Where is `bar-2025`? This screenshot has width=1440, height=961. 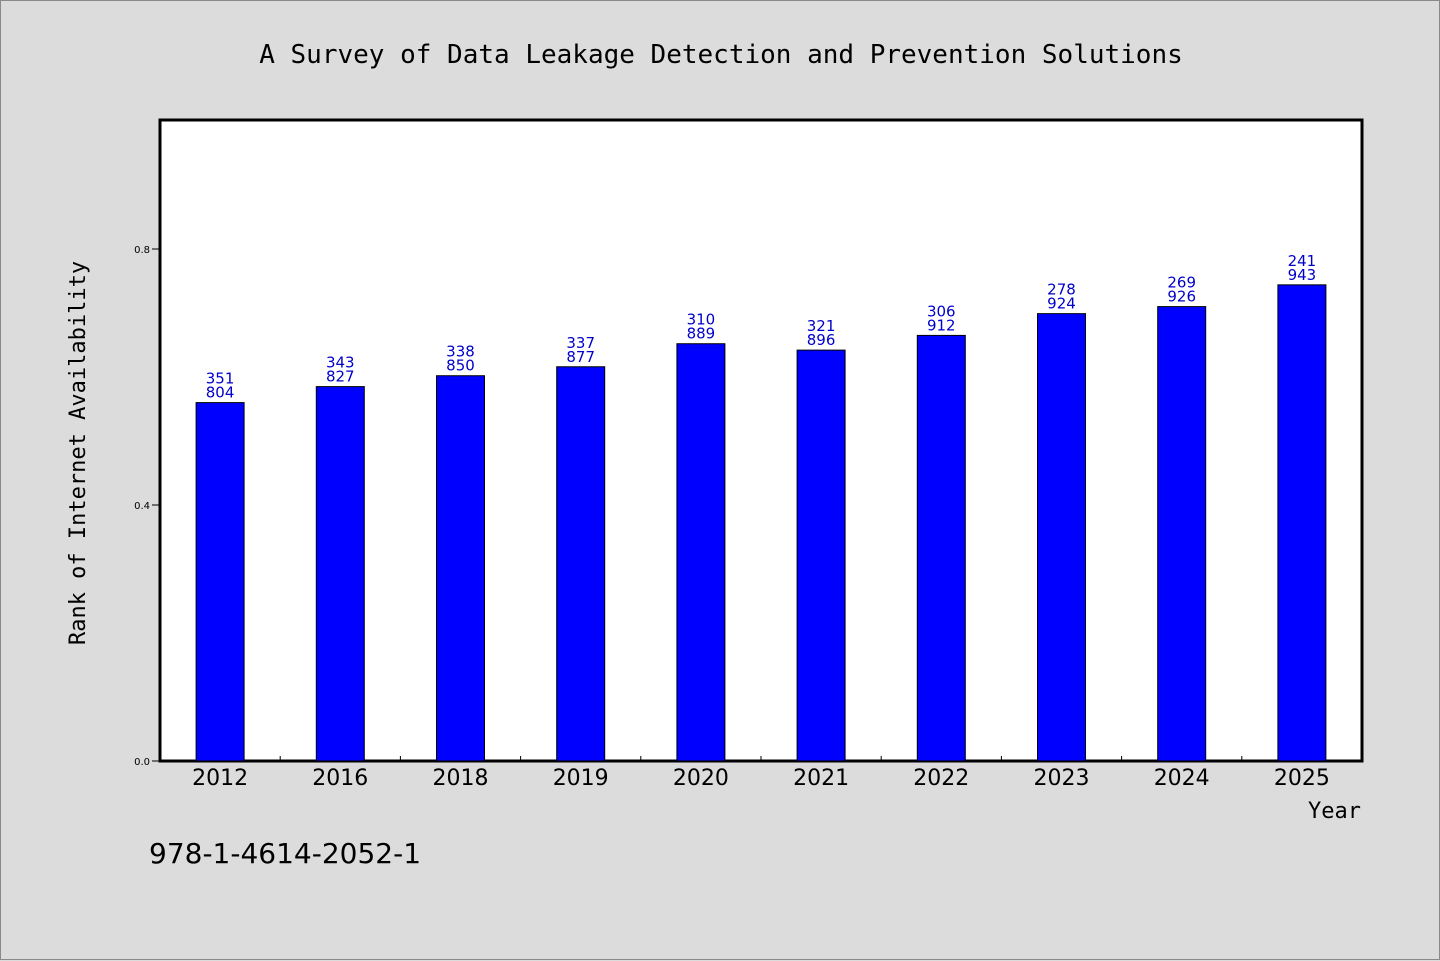 bar-2025 is located at coordinates (1302, 523).